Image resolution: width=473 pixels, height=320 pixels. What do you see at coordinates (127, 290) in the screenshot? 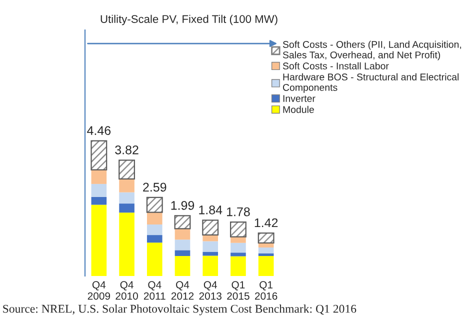
I see `x-tick-label: Q4 2010` at bounding box center [127, 290].